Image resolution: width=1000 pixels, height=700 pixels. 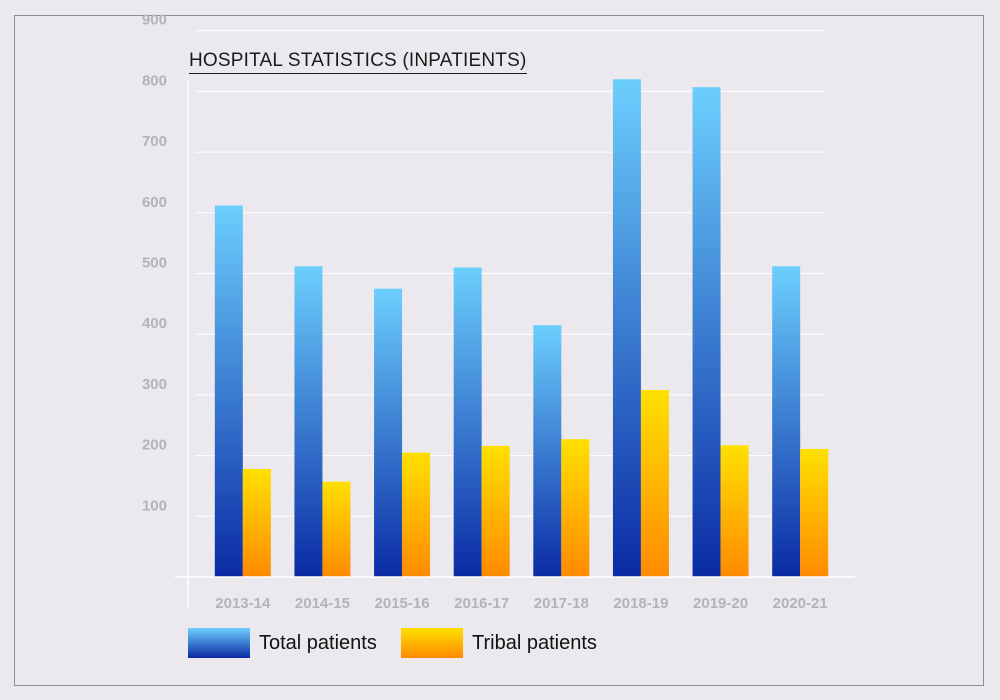 What do you see at coordinates (322, 603) in the screenshot?
I see `x-tick-label: 2014-15` at bounding box center [322, 603].